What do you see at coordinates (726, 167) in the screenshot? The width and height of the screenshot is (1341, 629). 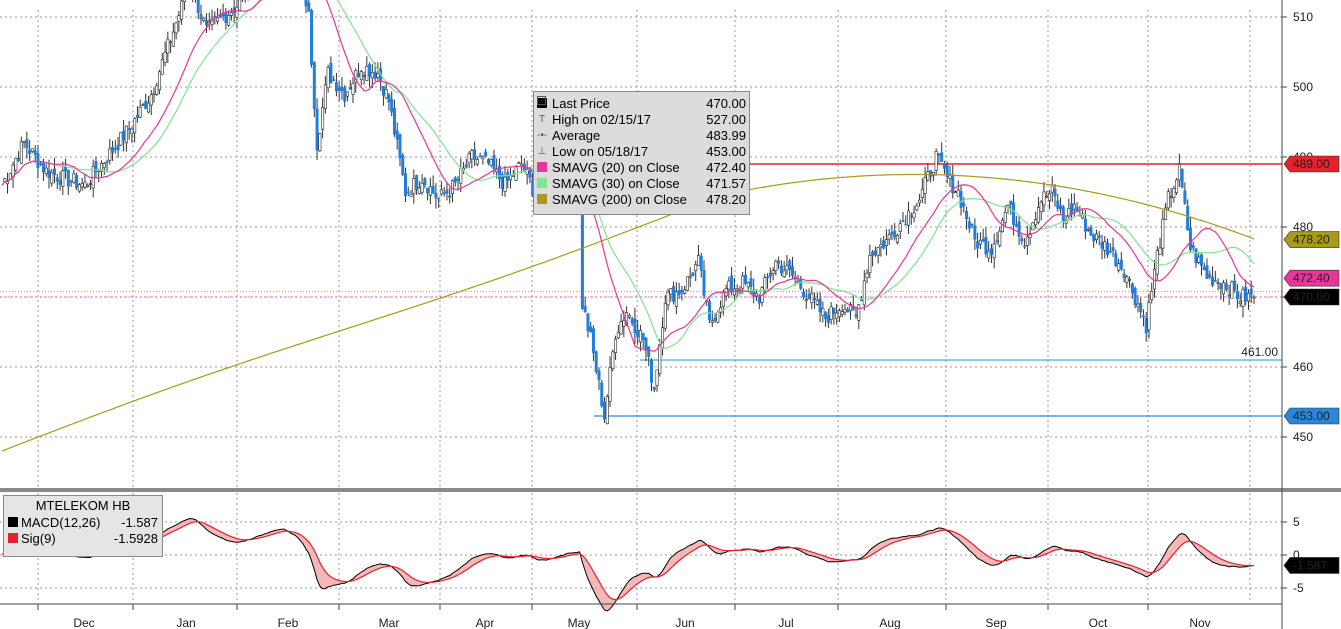 I see `legend-value: 472.40` at bounding box center [726, 167].